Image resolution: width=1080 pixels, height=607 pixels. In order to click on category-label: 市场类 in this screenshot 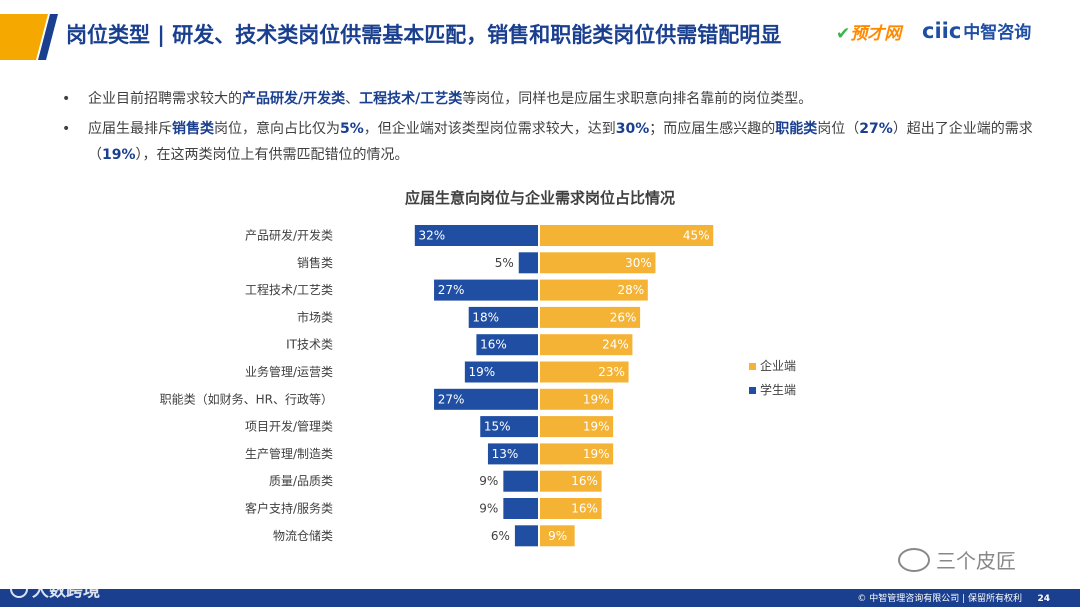, I will do `click(315, 316)`.